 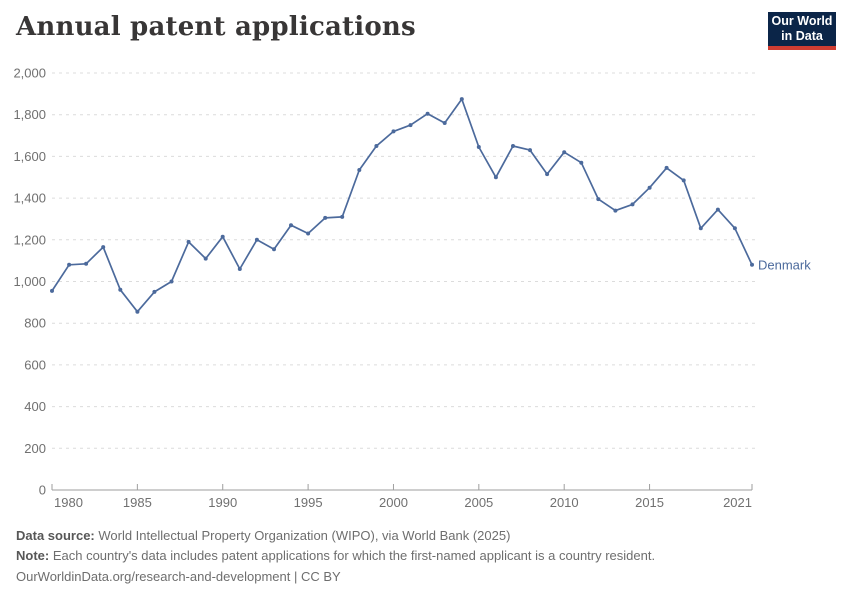 I want to click on x-tick-label: 2010, so click(x=564, y=502).